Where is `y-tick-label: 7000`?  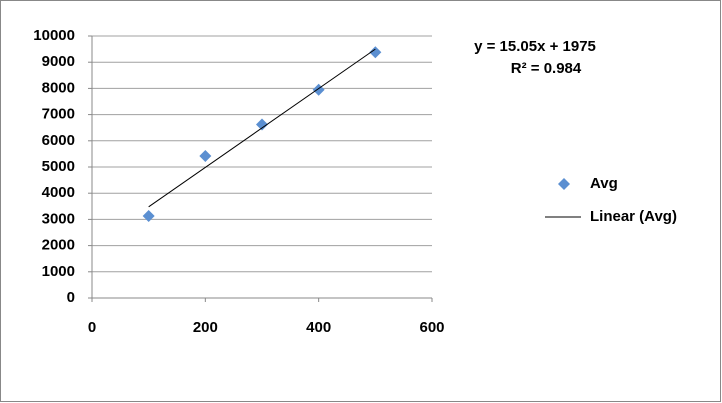 y-tick-label: 7000 is located at coordinates (58, 114).